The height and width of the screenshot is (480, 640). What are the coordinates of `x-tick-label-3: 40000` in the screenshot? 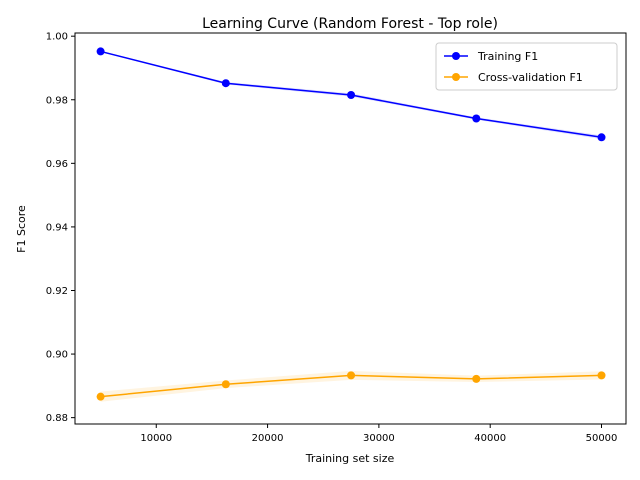 It's located at (490, 438).